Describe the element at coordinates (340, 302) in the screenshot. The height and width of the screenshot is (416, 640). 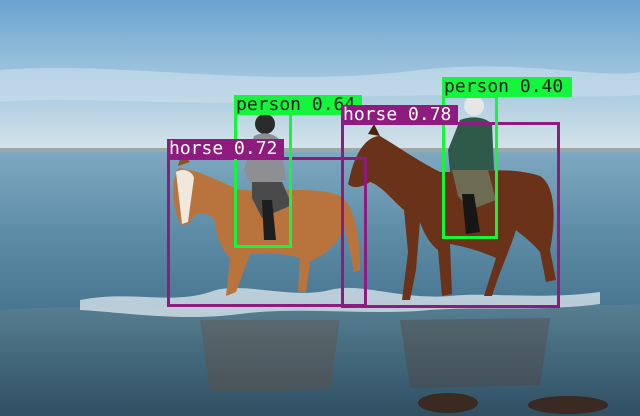
I see `foam` at that location.